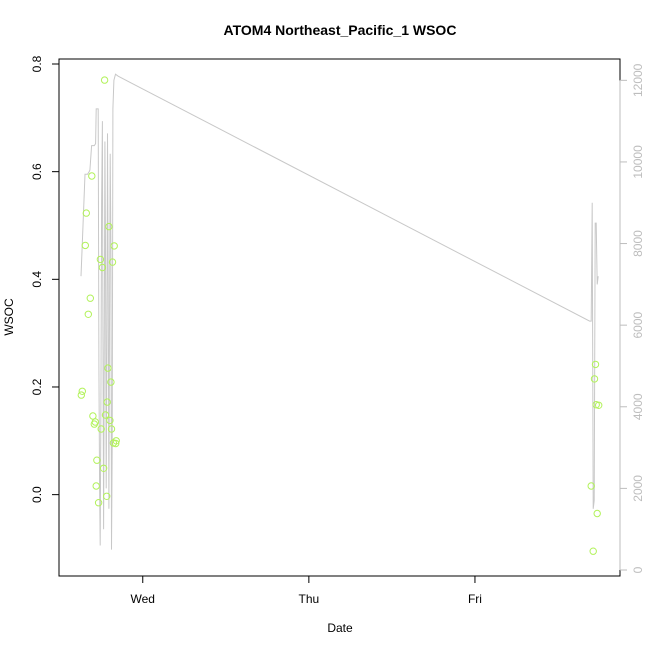 Image resolution: width=650 pixels, height=650 pixels. Describe the element at coordinates (37, 386) in the screenshot. I see `y-tick-label: 0.2` at that location.